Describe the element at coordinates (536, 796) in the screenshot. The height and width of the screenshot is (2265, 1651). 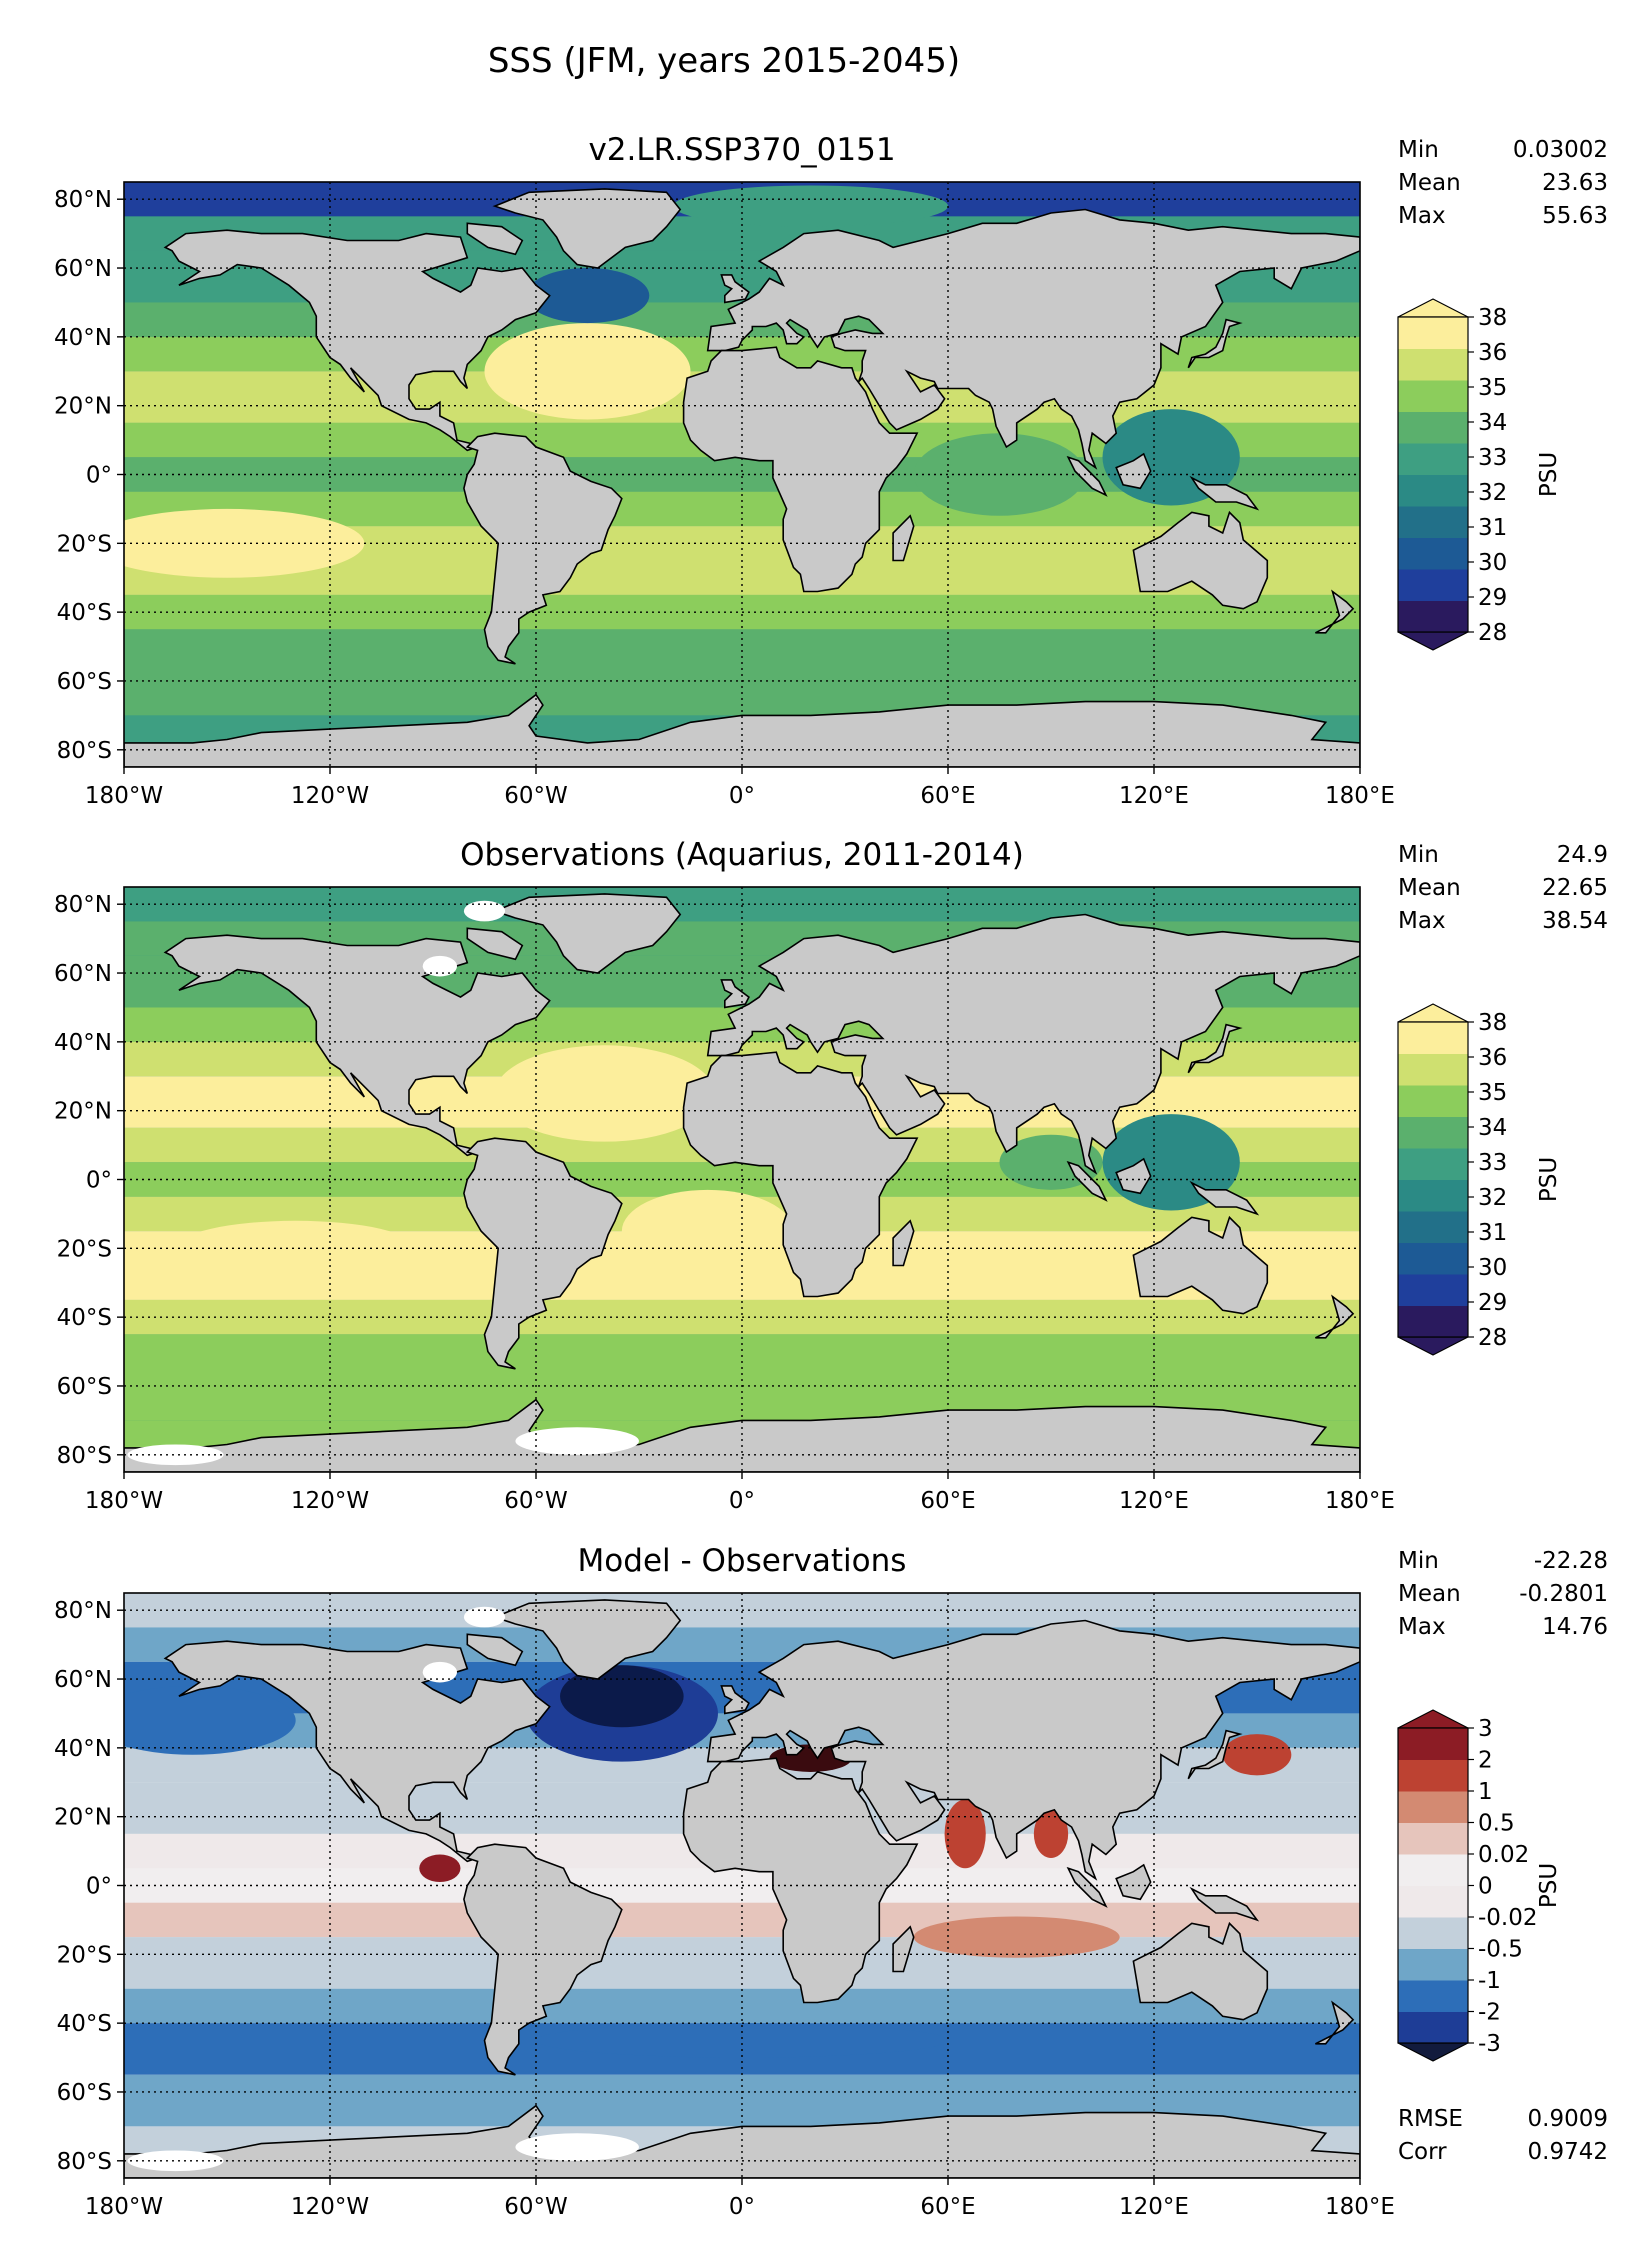
I see `lon-tick-label: 60°W` at that location.